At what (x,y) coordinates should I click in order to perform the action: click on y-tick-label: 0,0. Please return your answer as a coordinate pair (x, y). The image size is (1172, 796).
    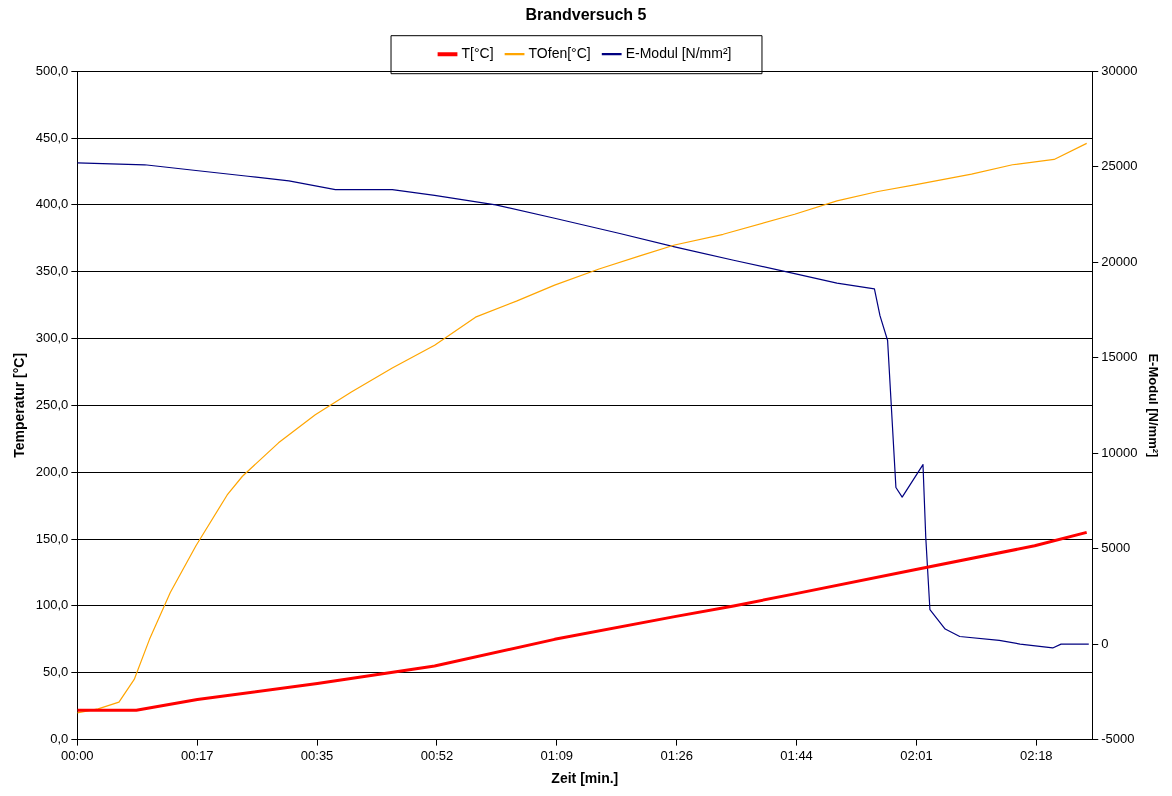
    Looking at the image, I should click on (59, 739).